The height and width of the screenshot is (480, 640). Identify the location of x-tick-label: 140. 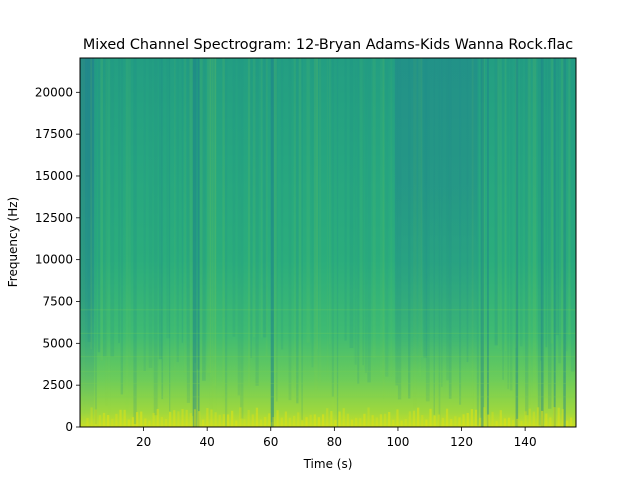
(525, 442).